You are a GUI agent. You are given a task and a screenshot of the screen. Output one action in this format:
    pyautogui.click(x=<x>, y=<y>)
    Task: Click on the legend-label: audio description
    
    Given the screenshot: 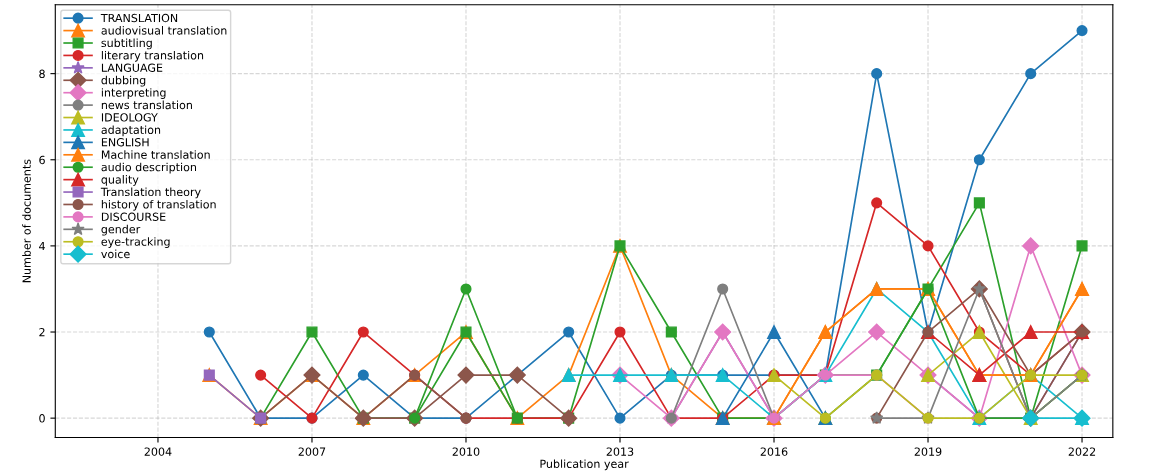 What is the action you would take?
    pyautogui.click(x=149, y=168)
    